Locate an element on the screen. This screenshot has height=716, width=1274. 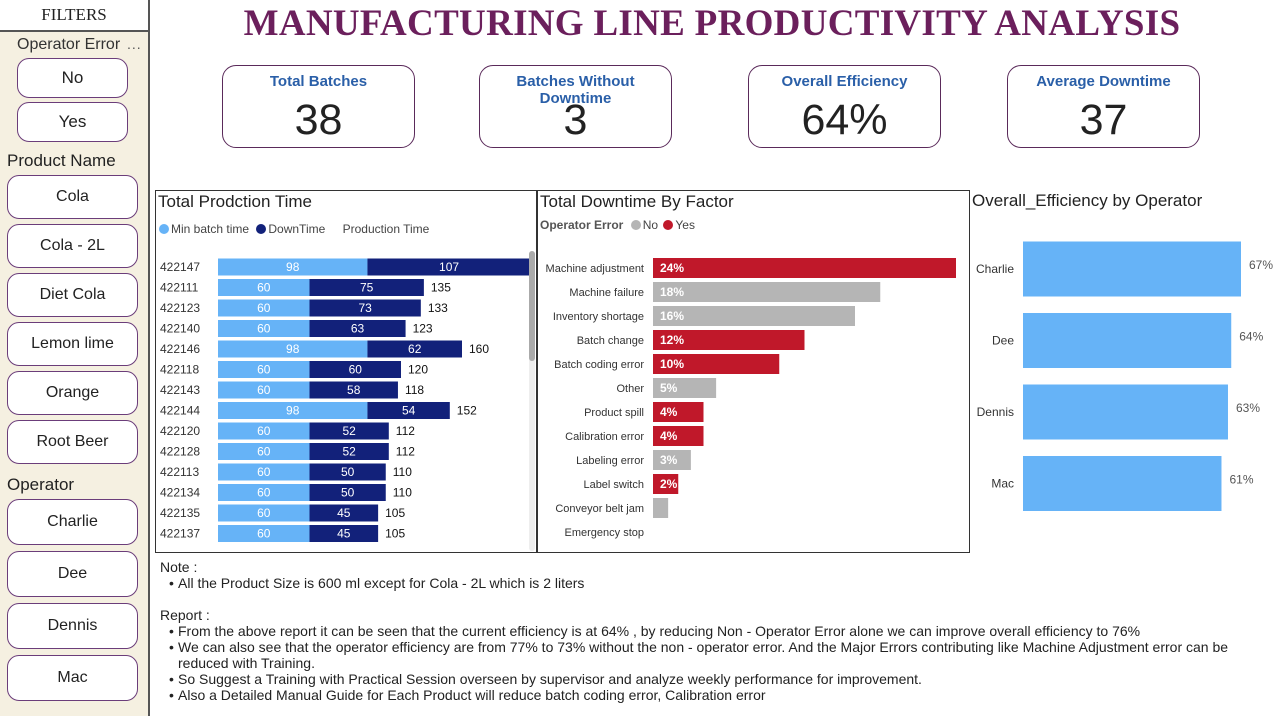
category-label: Conveyor belt jam is located at coordinates (599, 509).